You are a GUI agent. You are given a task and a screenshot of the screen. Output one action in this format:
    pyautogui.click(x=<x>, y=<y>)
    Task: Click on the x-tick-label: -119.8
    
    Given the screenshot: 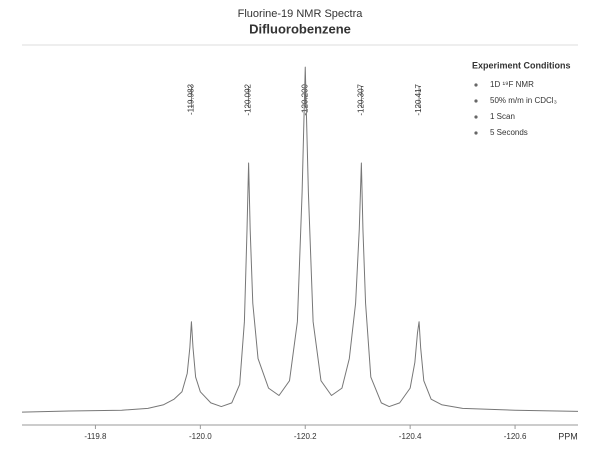 What is the action you would take?
    pyautogui.click(x=95, y=436)
    